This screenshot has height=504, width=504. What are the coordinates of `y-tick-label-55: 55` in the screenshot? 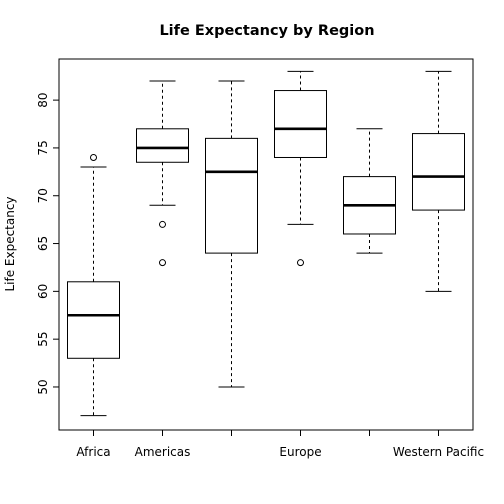 It's located at (43, 339).